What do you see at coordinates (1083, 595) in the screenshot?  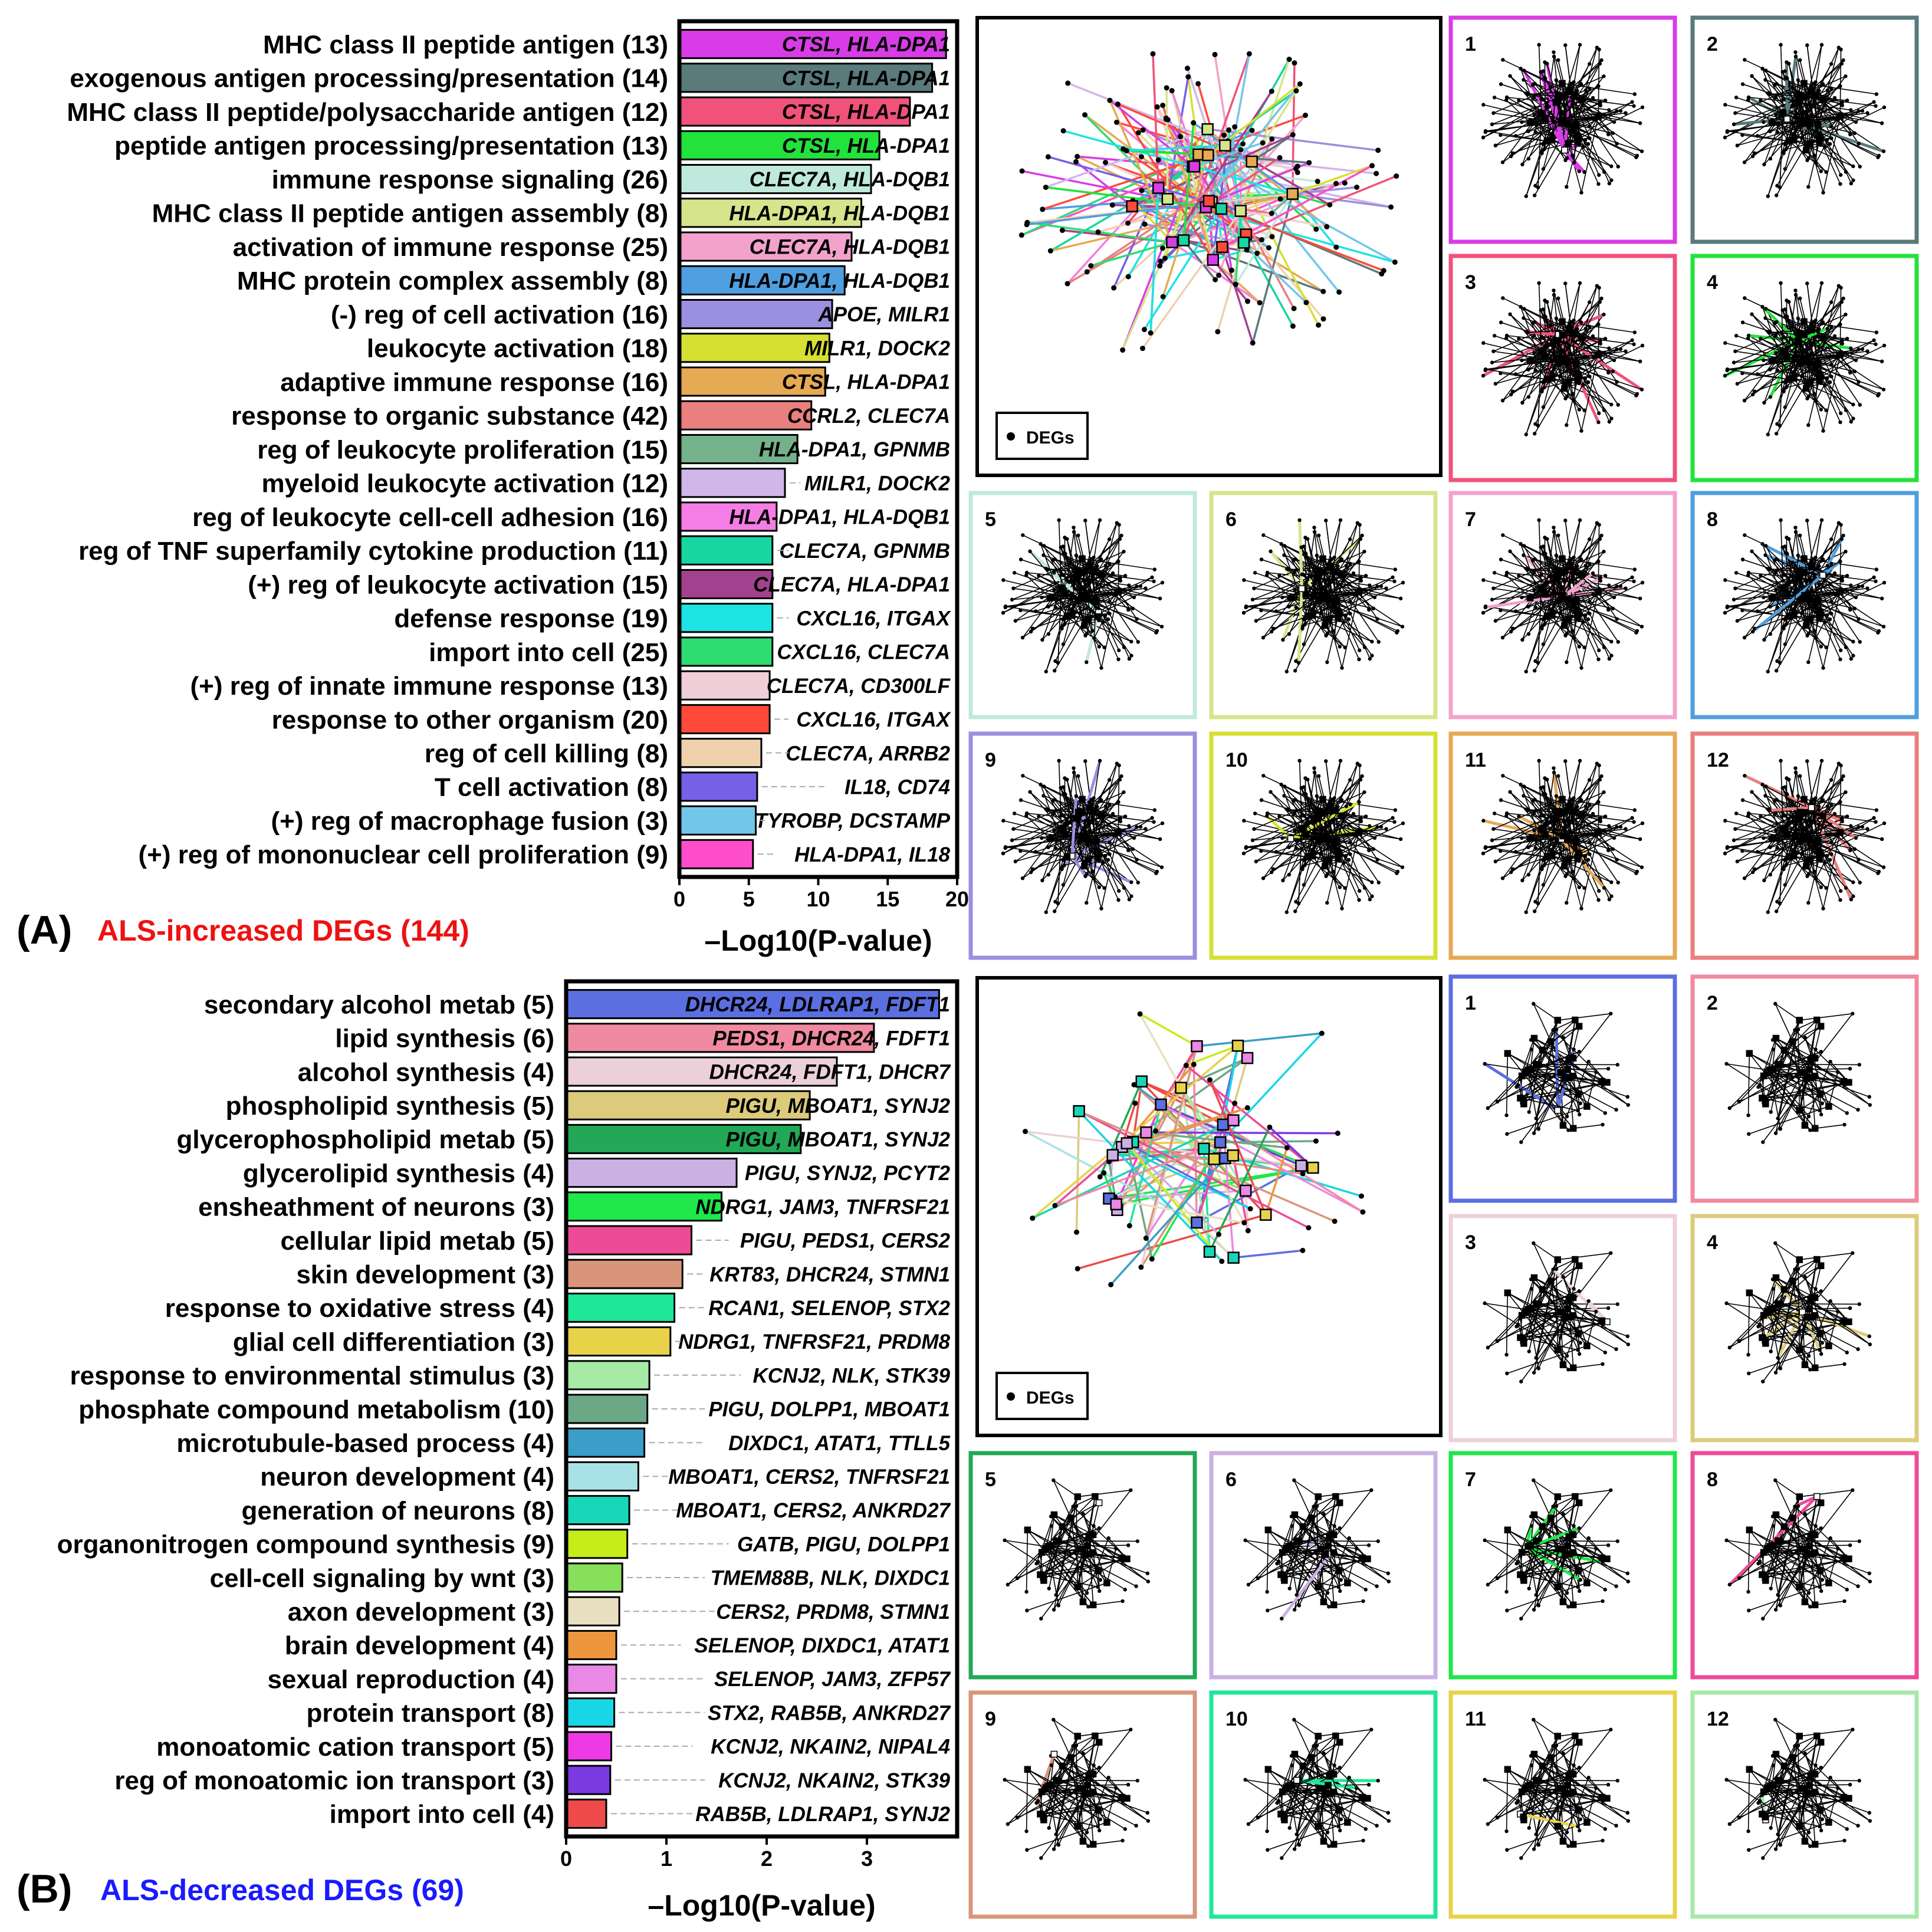 I see `network-graph` at bounding box center [1083, 595].